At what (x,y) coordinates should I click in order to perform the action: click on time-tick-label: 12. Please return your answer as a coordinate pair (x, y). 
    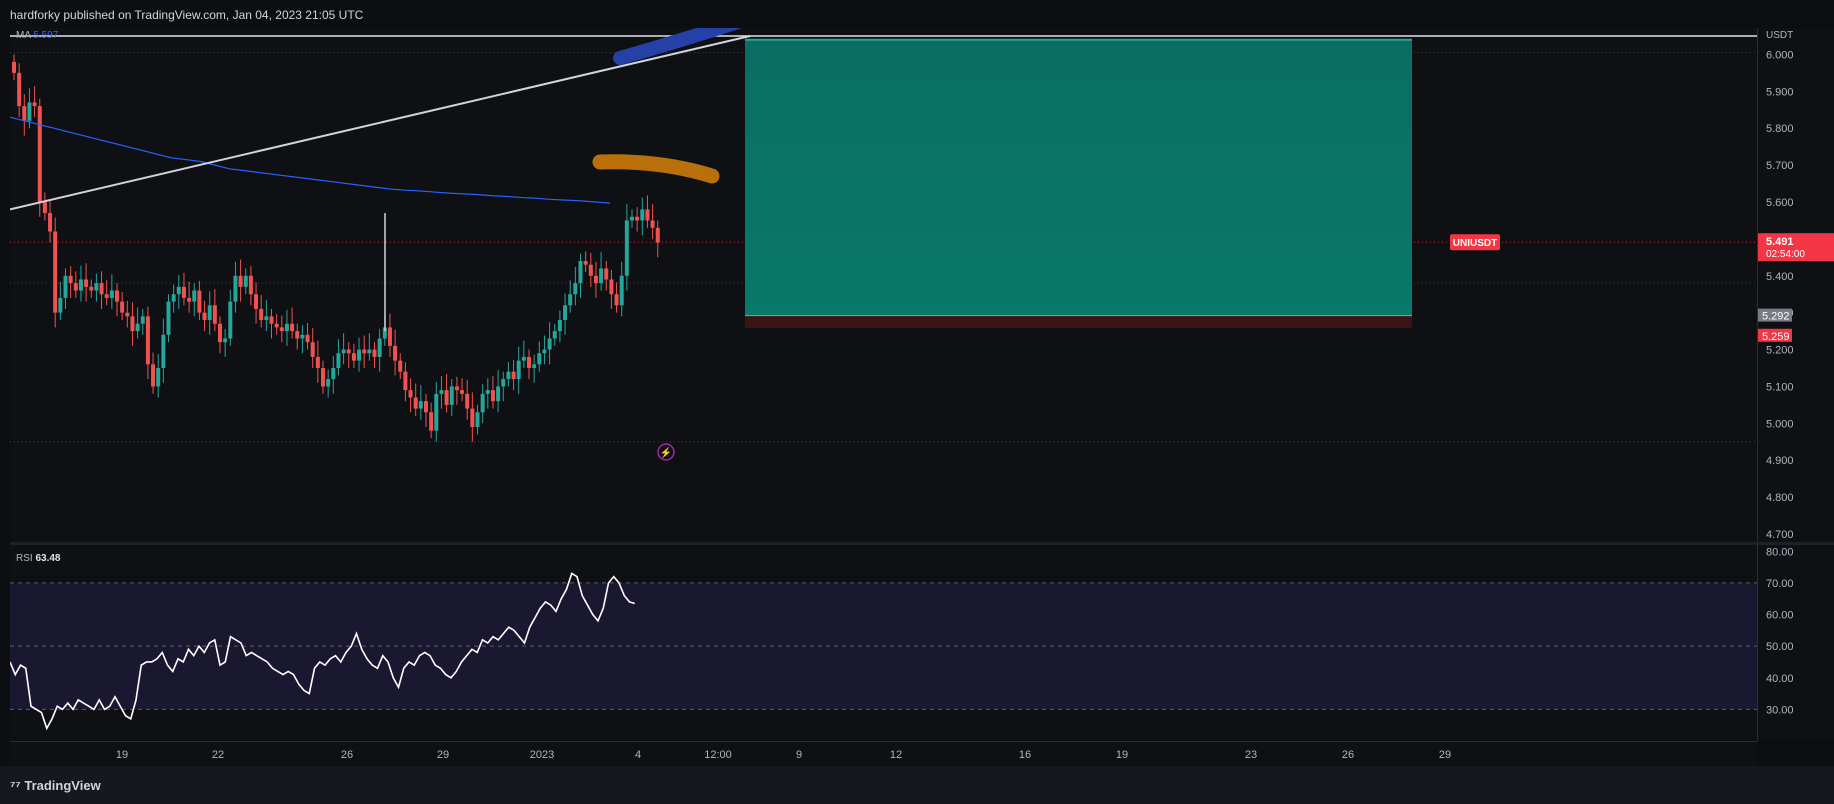
    Looking at the image, I should click on (896, 755).